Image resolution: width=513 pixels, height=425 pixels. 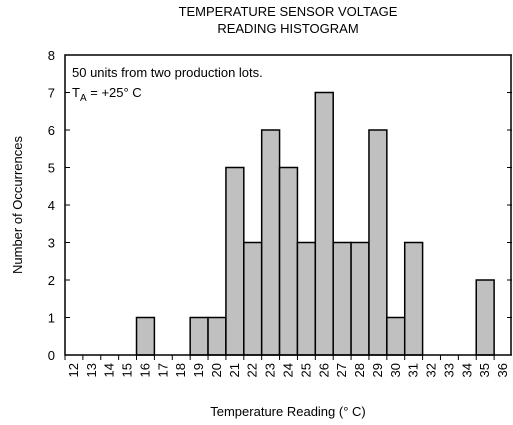 I want to click on x-axis-label: Temperature Reading (° C), so click(x=288, y=411).